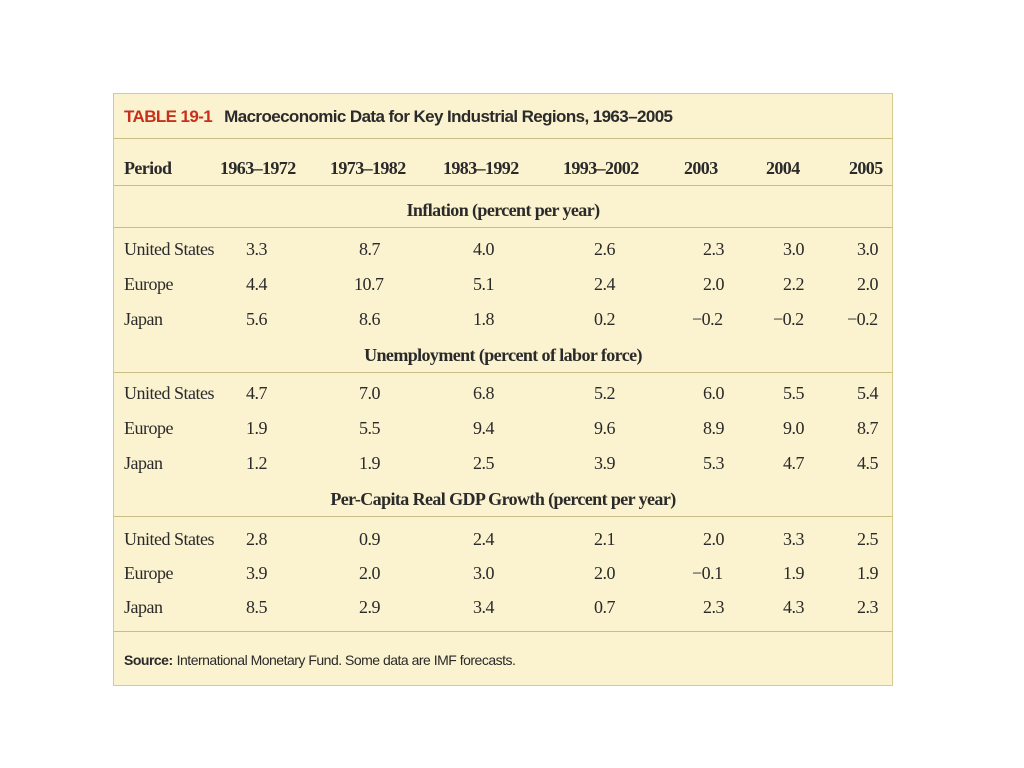 The width and height of the screenshot is (1024, 768). I want to click on column-header-period: Period, so click(148, 168).